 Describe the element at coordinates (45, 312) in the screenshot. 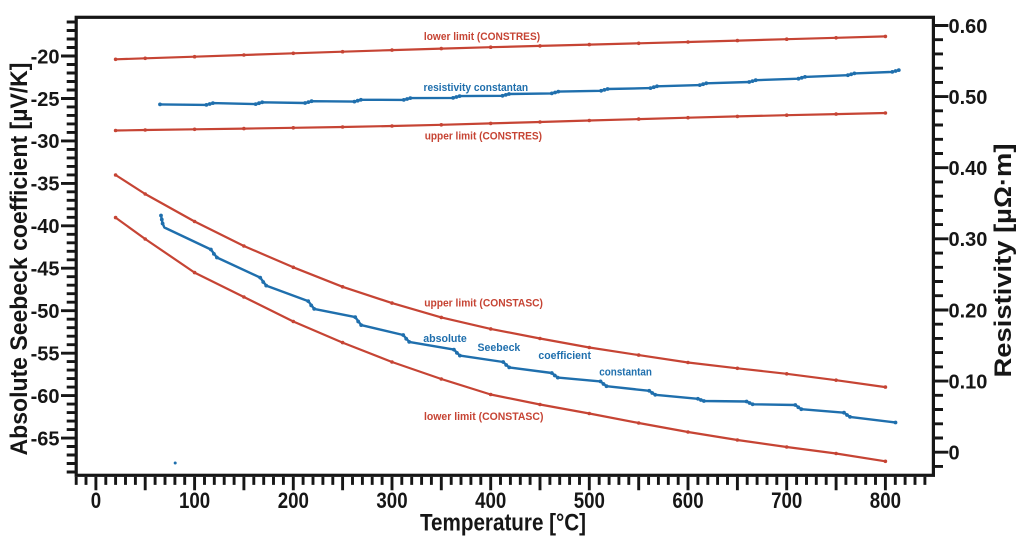

I see `svg-text: -50` at that location.